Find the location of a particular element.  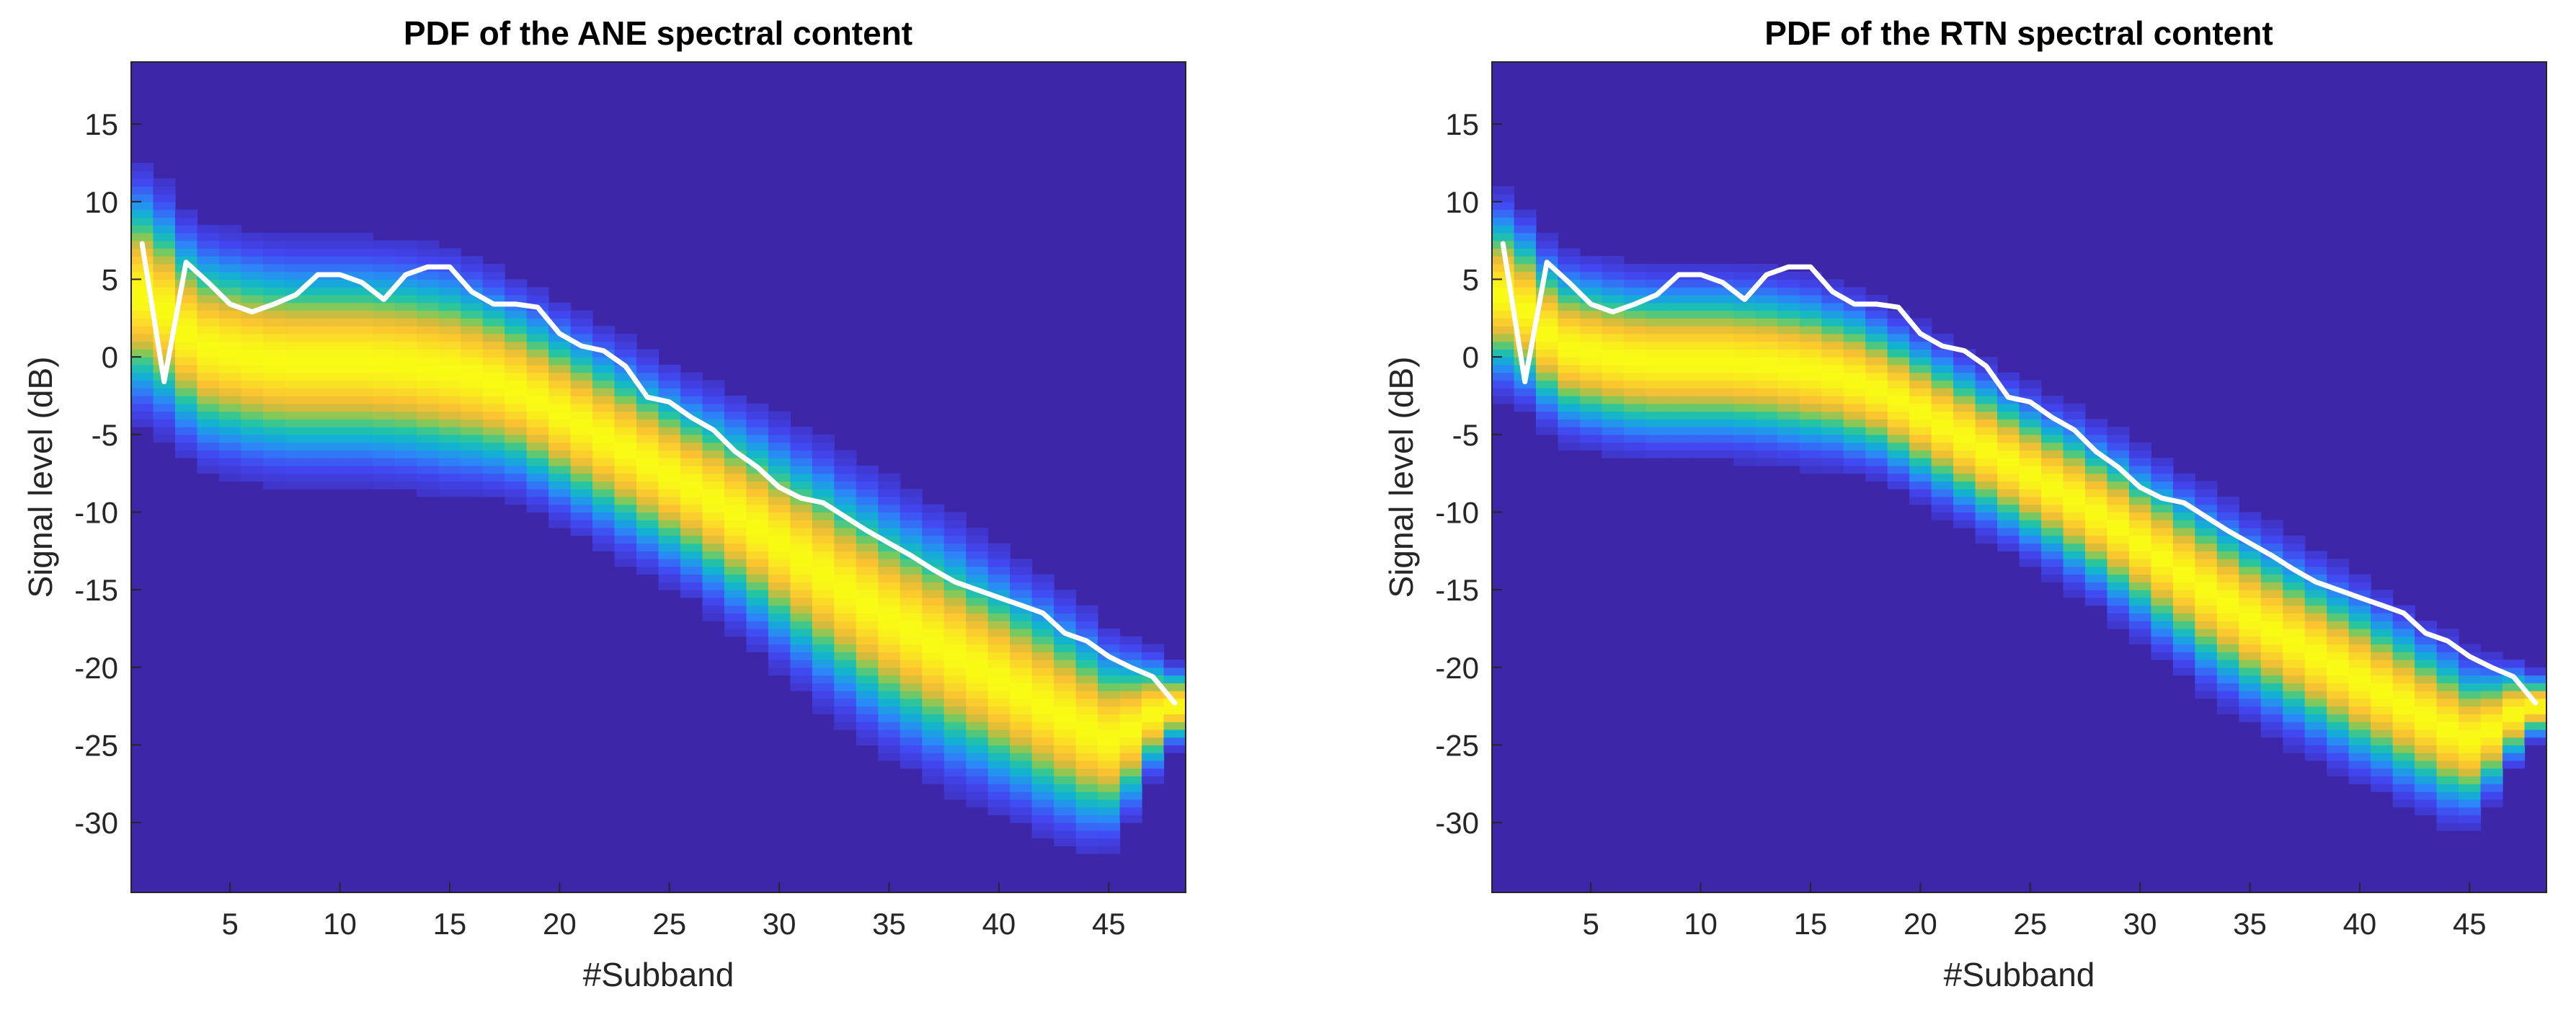

y-tick-label: -5 is located at coordinates (1465, 435).